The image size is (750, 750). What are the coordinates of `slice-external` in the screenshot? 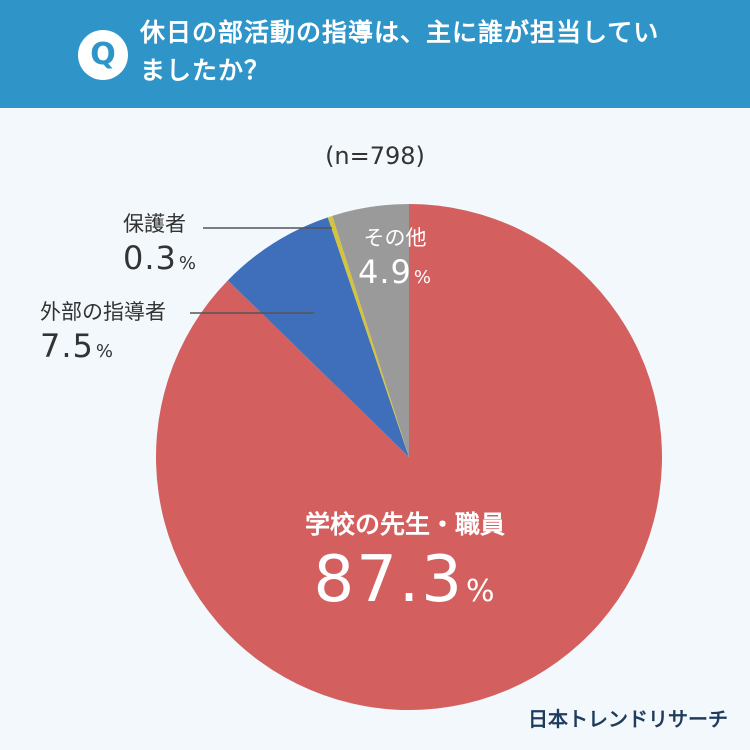 It's located at (318, 337).